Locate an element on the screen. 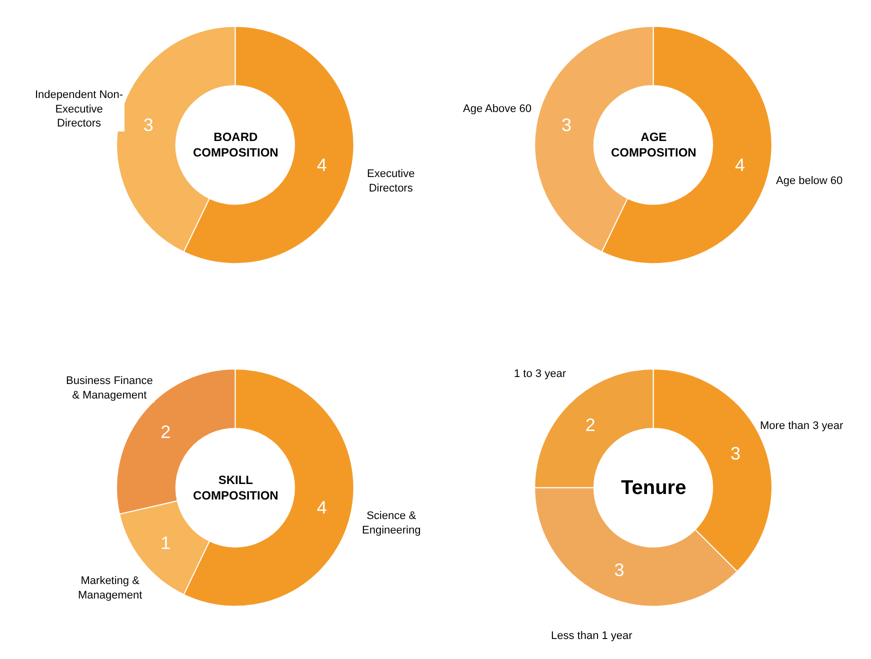  text: SKILL COMPOSITION is located at coordinates (235, 488).